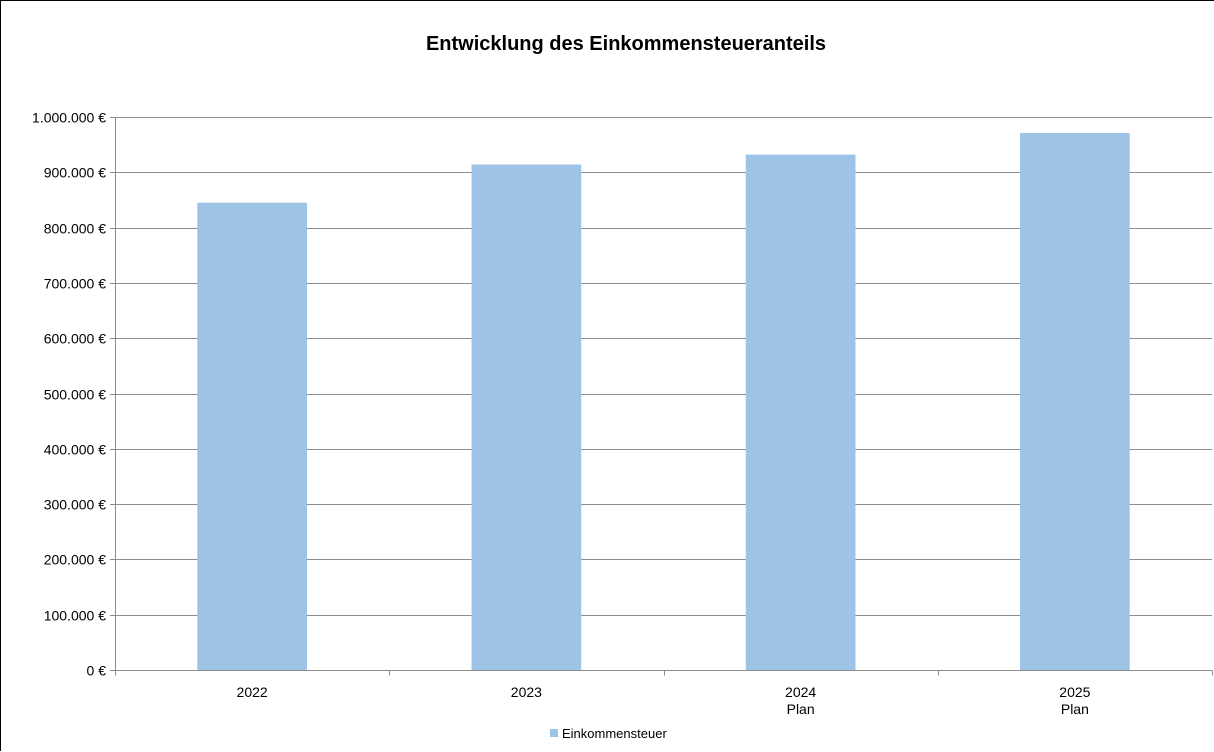 The height and width of the screenshot is (752, 1214). What do you see at coordinates (800, 692) in the screenshot?
I see `x-tick-label: 2024` at bounding box center [800, 692].